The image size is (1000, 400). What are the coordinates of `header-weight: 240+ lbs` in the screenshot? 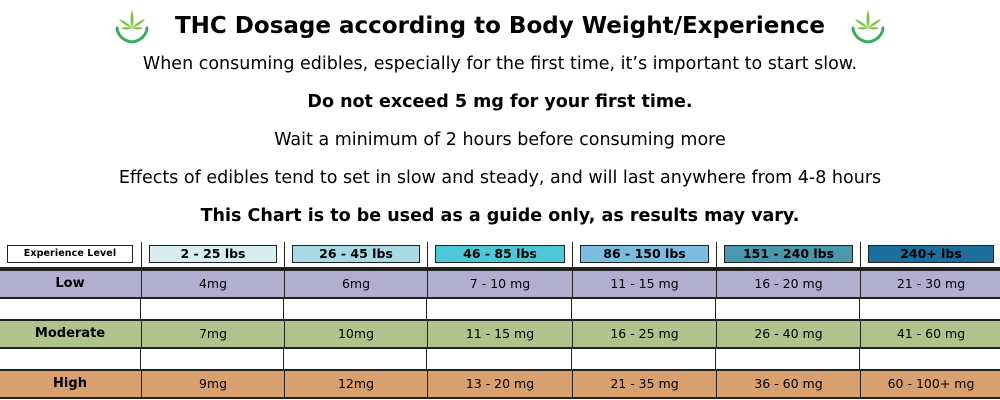 It's located at (930, 254).